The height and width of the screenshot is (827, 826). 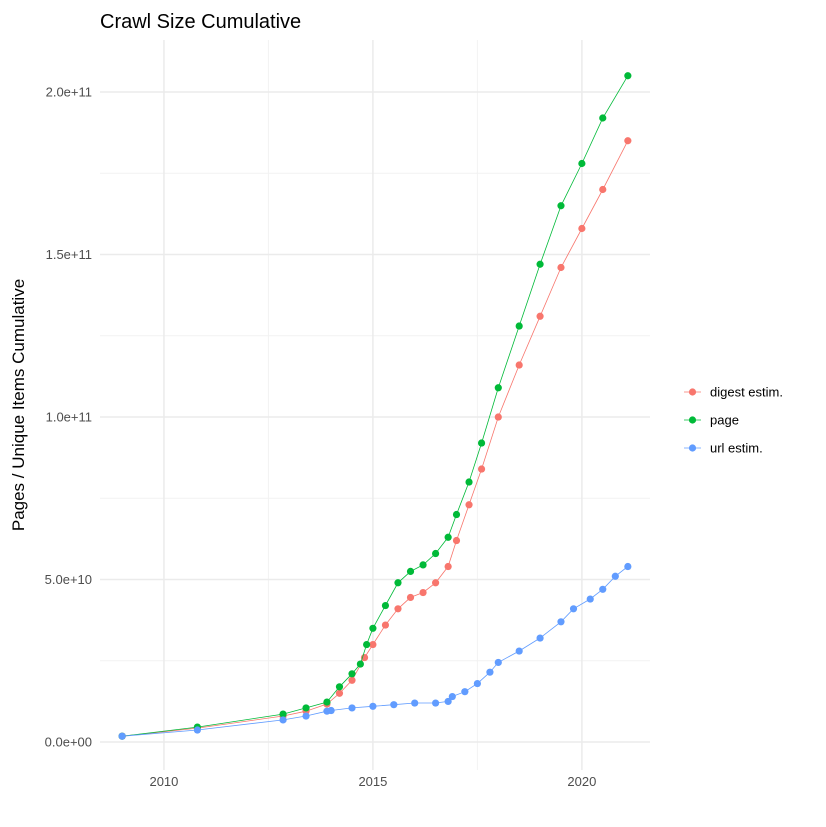 What do you see at coordinates (163, 781) in the screenshot?
I see `x-tick-label: 2010` at bounding box center [163, 781].